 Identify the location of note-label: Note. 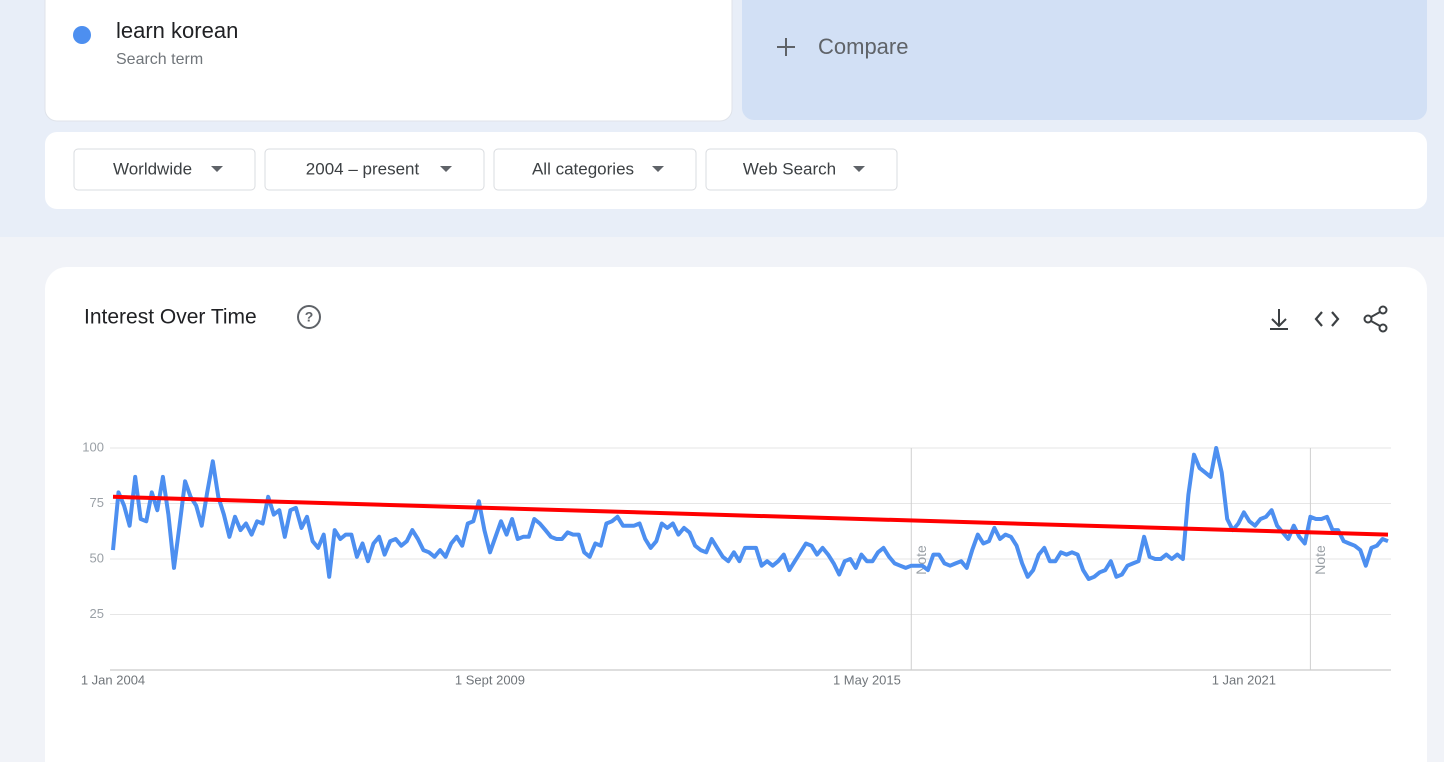
(1320, 560).